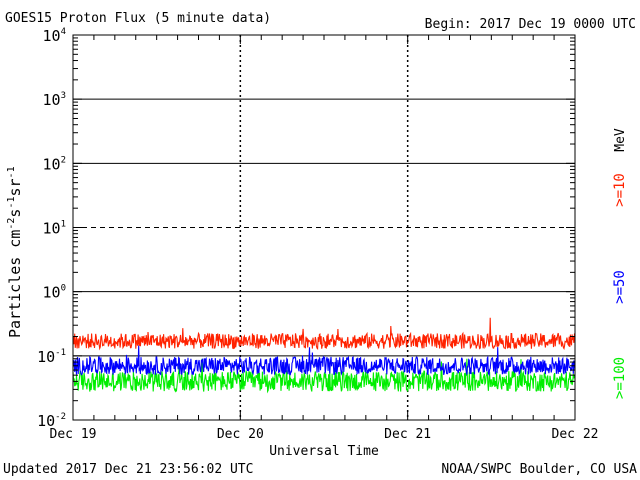  I want to click on x-tick-label: Dec 22, so click(575, 434).